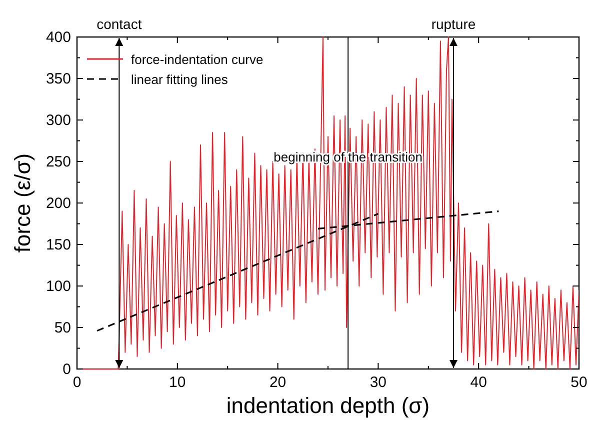  Describe the element at coordinates (77, 382) in the screenshot. I see `x-tick-label: 0` at that location.